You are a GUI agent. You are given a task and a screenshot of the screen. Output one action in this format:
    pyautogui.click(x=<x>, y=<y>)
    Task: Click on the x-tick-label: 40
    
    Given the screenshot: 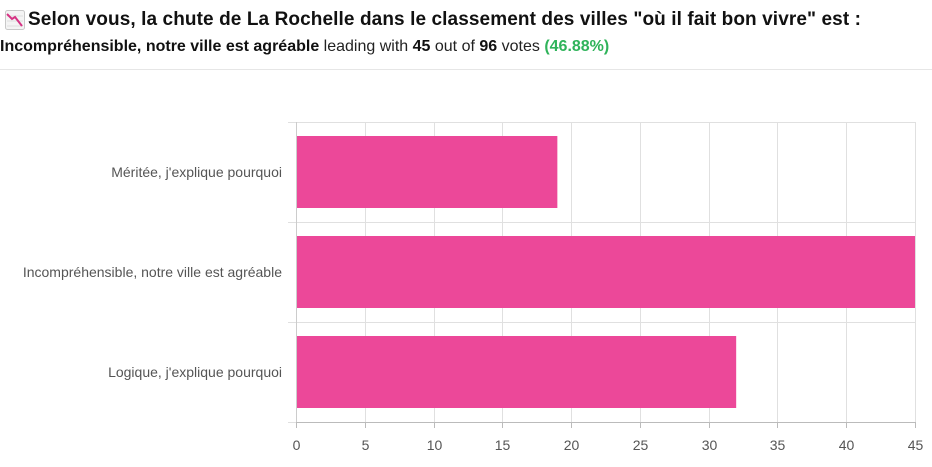 What is the action you would take?
    pyautogui.click(x=847, y=445)
    